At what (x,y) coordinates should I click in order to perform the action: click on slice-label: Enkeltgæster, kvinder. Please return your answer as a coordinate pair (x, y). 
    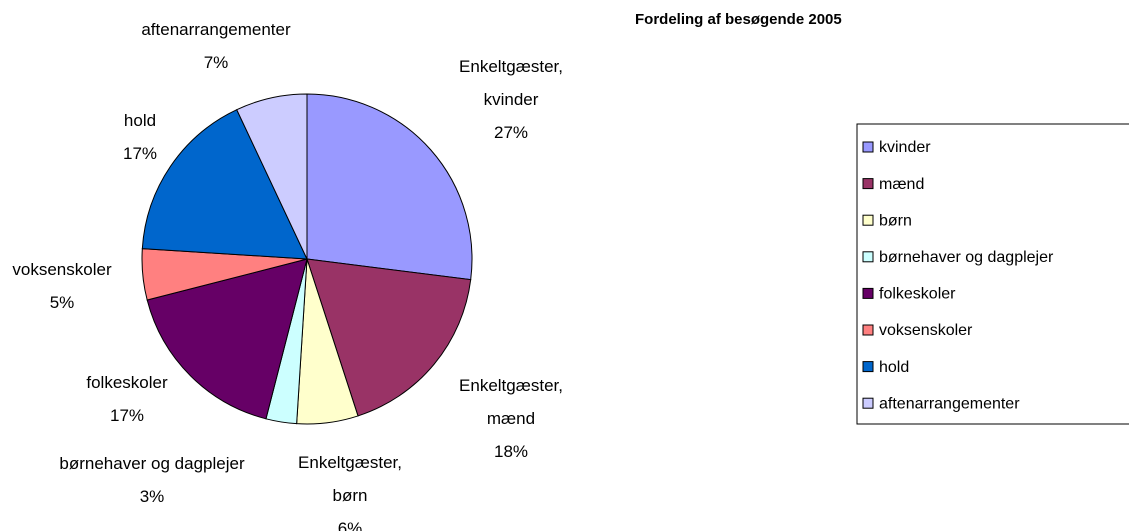
    Looking at the image, I should click on (511, 83).